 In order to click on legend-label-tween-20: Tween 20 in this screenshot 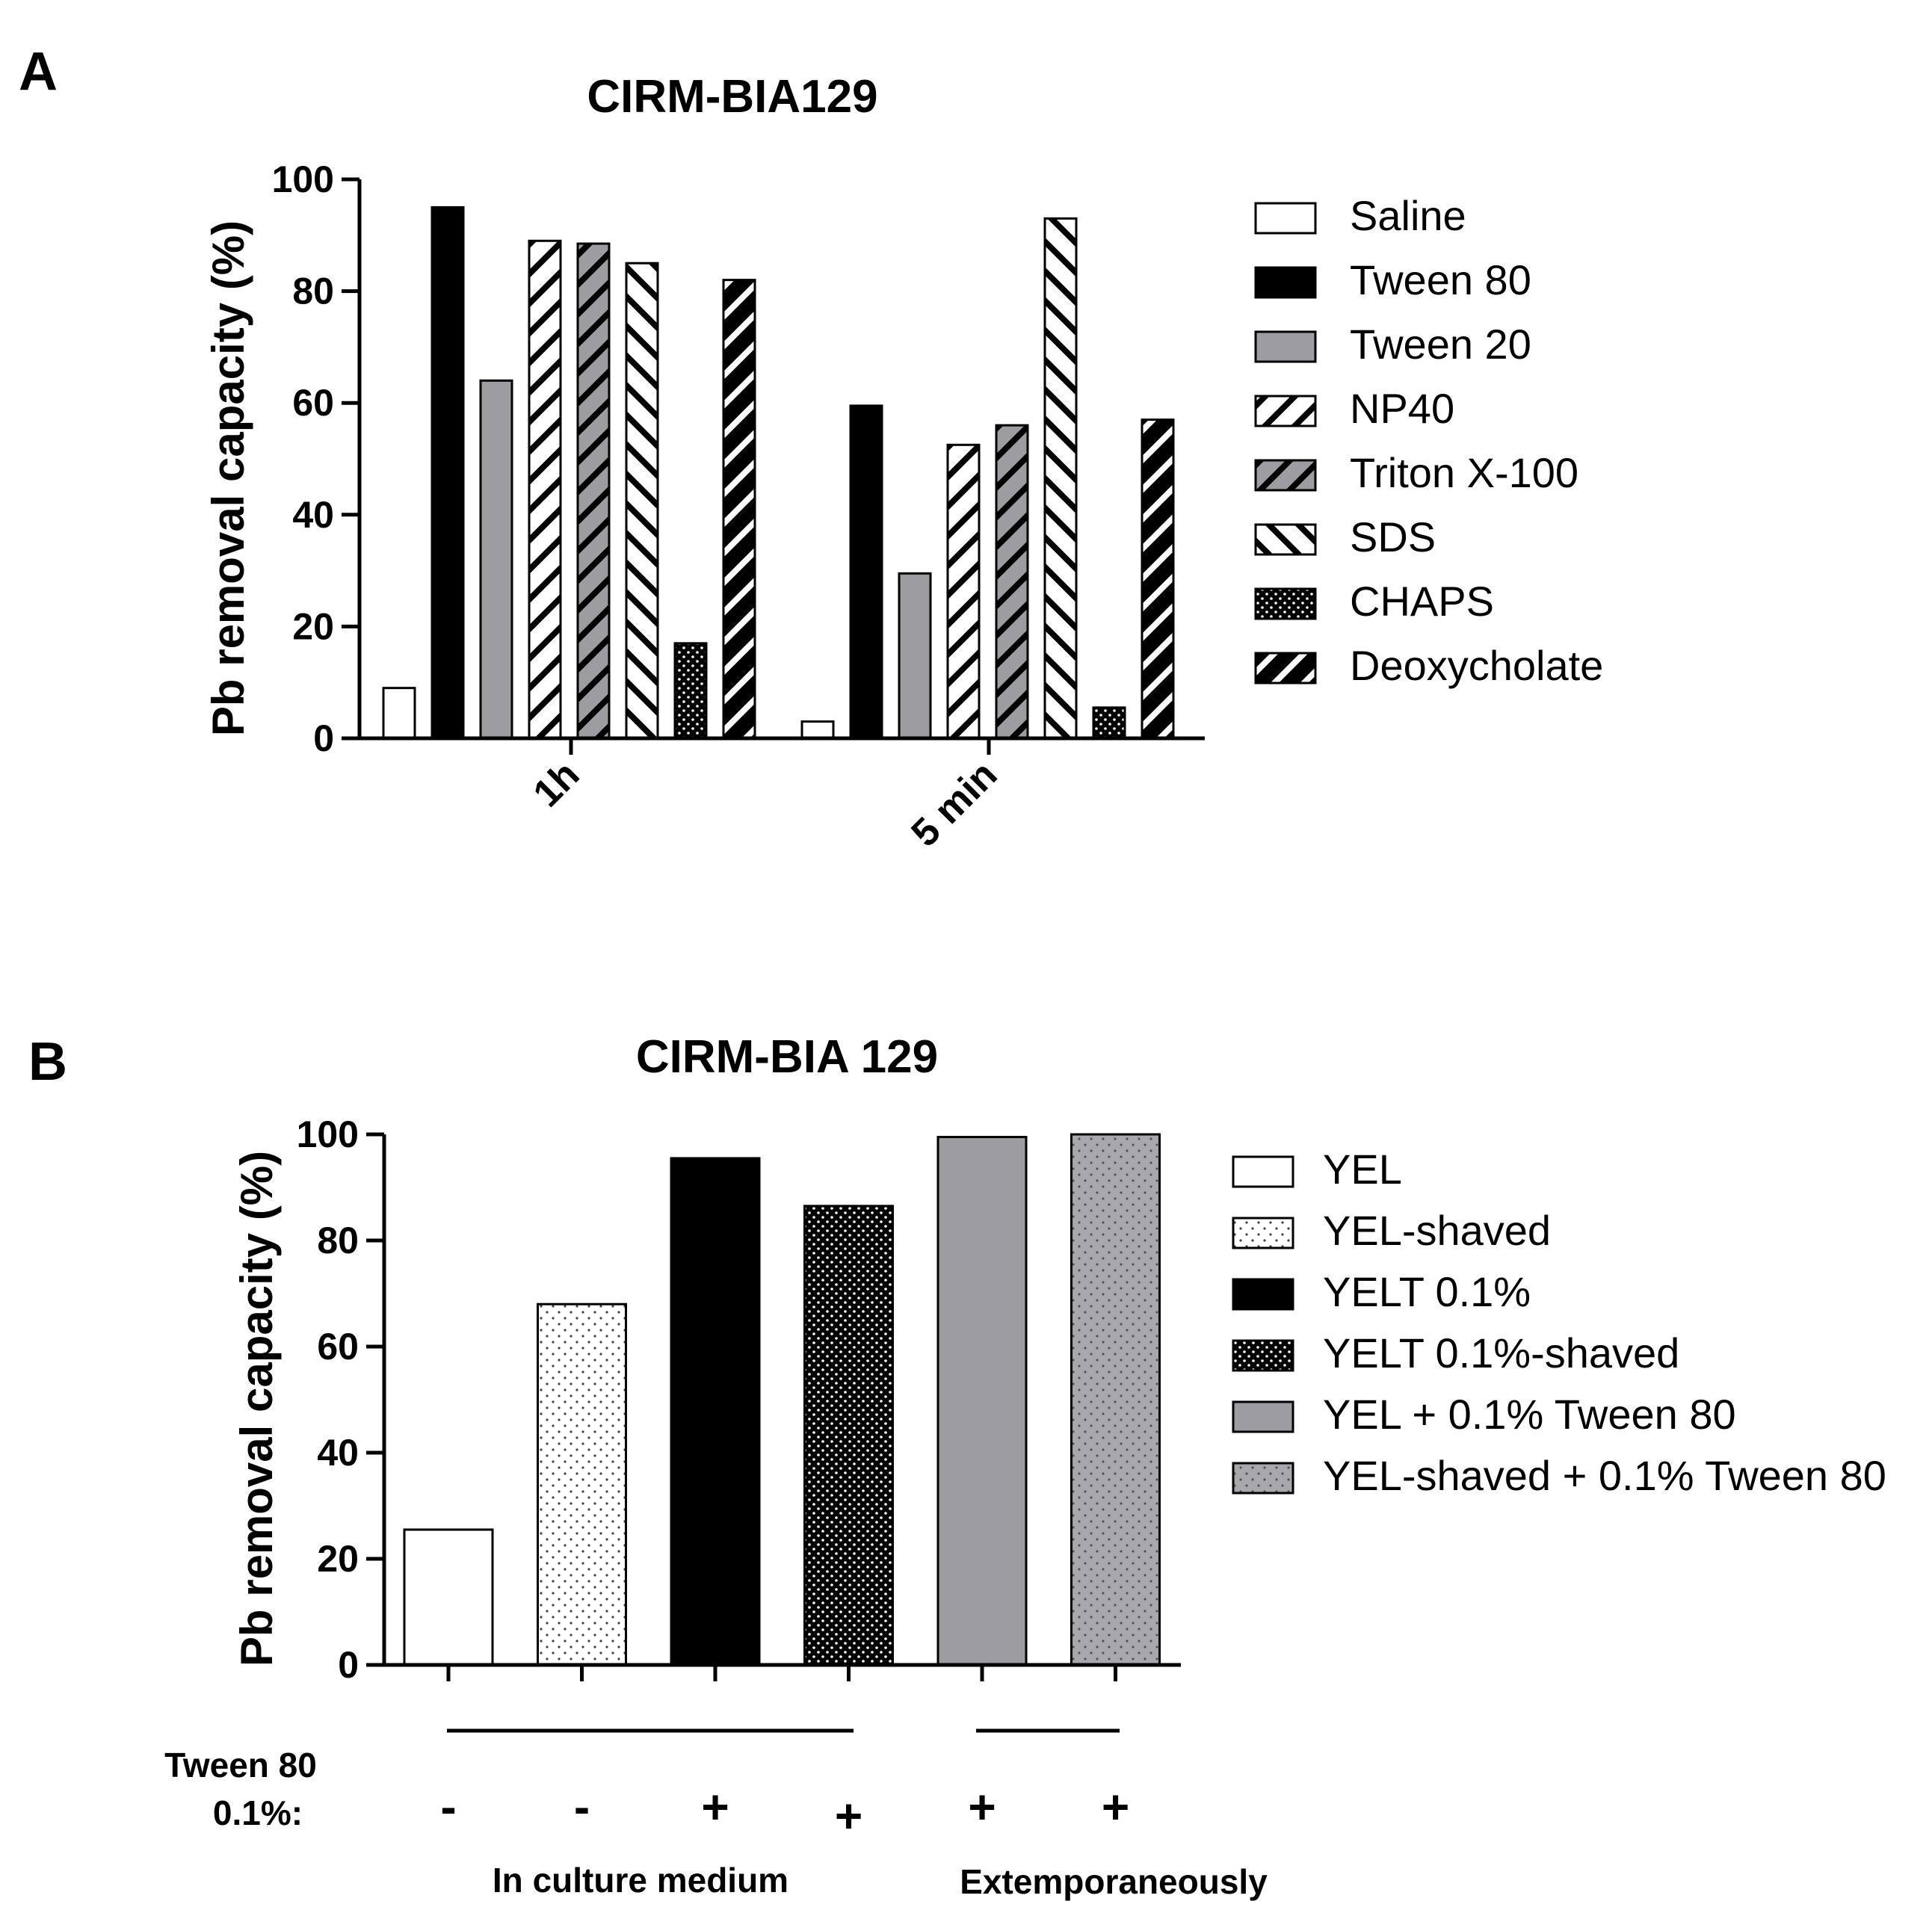, I will do `click(1440, 344)`.